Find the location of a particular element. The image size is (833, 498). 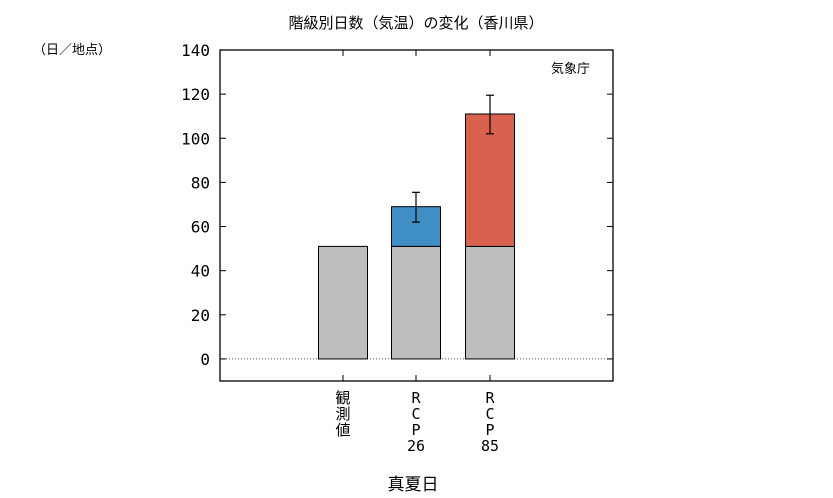

y-tick-label: 60 is located at coordinates (200, 227).